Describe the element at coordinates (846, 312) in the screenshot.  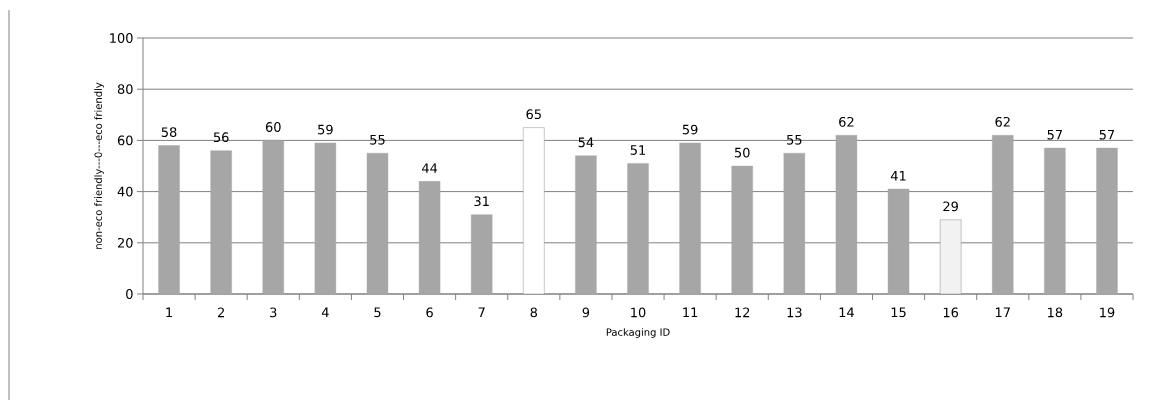
I see `x-tick-label: 14` at that location.